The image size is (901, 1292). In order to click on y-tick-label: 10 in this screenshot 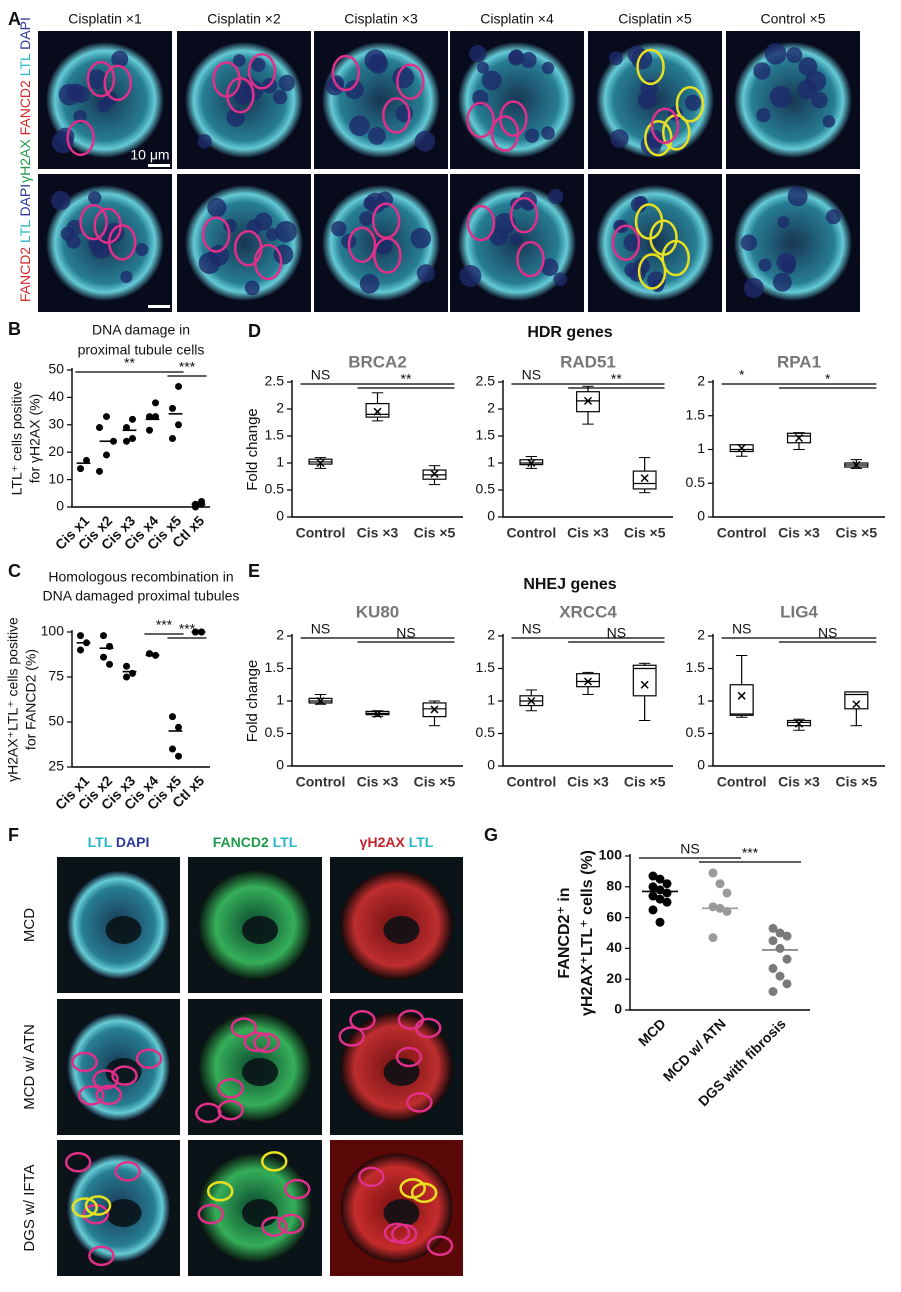, I will do `click(56, 478)`.